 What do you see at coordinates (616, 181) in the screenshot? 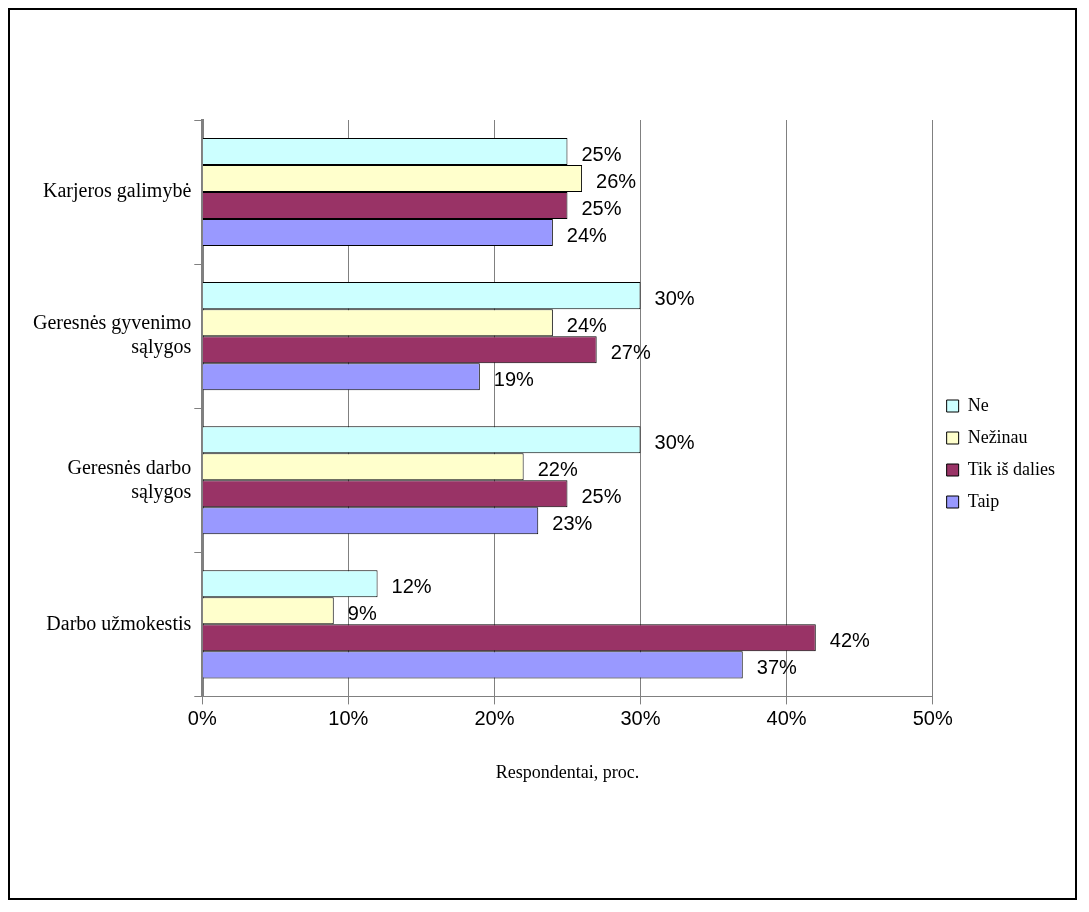
I see `data-label: 26%` at bounding box center [616, 181].